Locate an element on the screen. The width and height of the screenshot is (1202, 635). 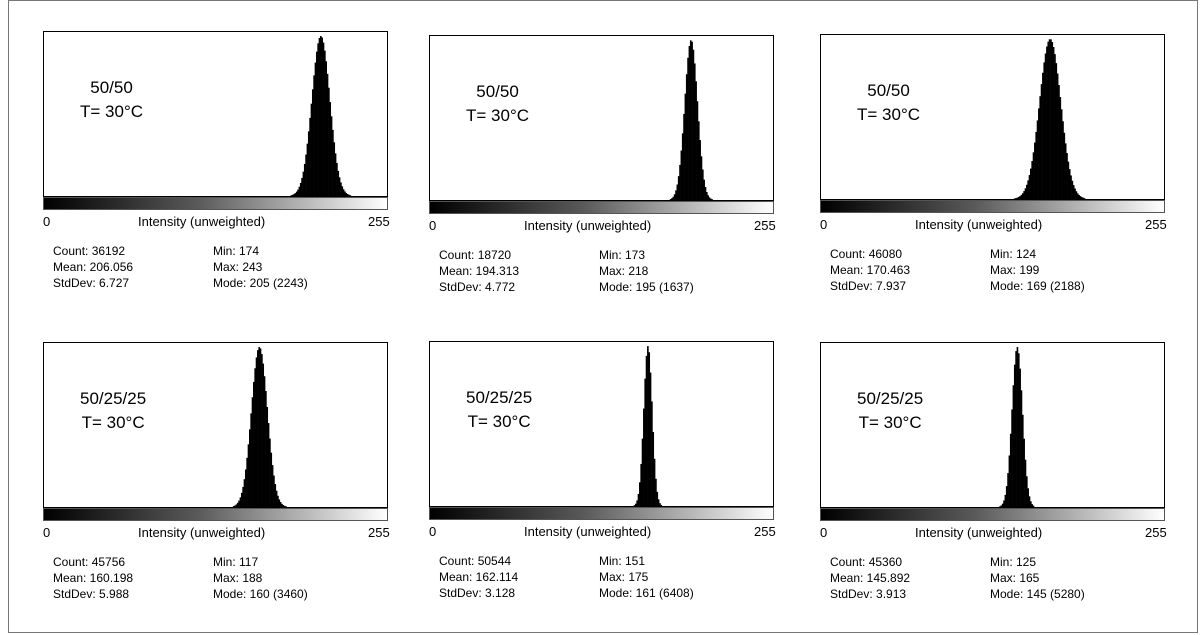
sample-label: 50/25/25 T= 30°C is located at coordinates (499, 410).